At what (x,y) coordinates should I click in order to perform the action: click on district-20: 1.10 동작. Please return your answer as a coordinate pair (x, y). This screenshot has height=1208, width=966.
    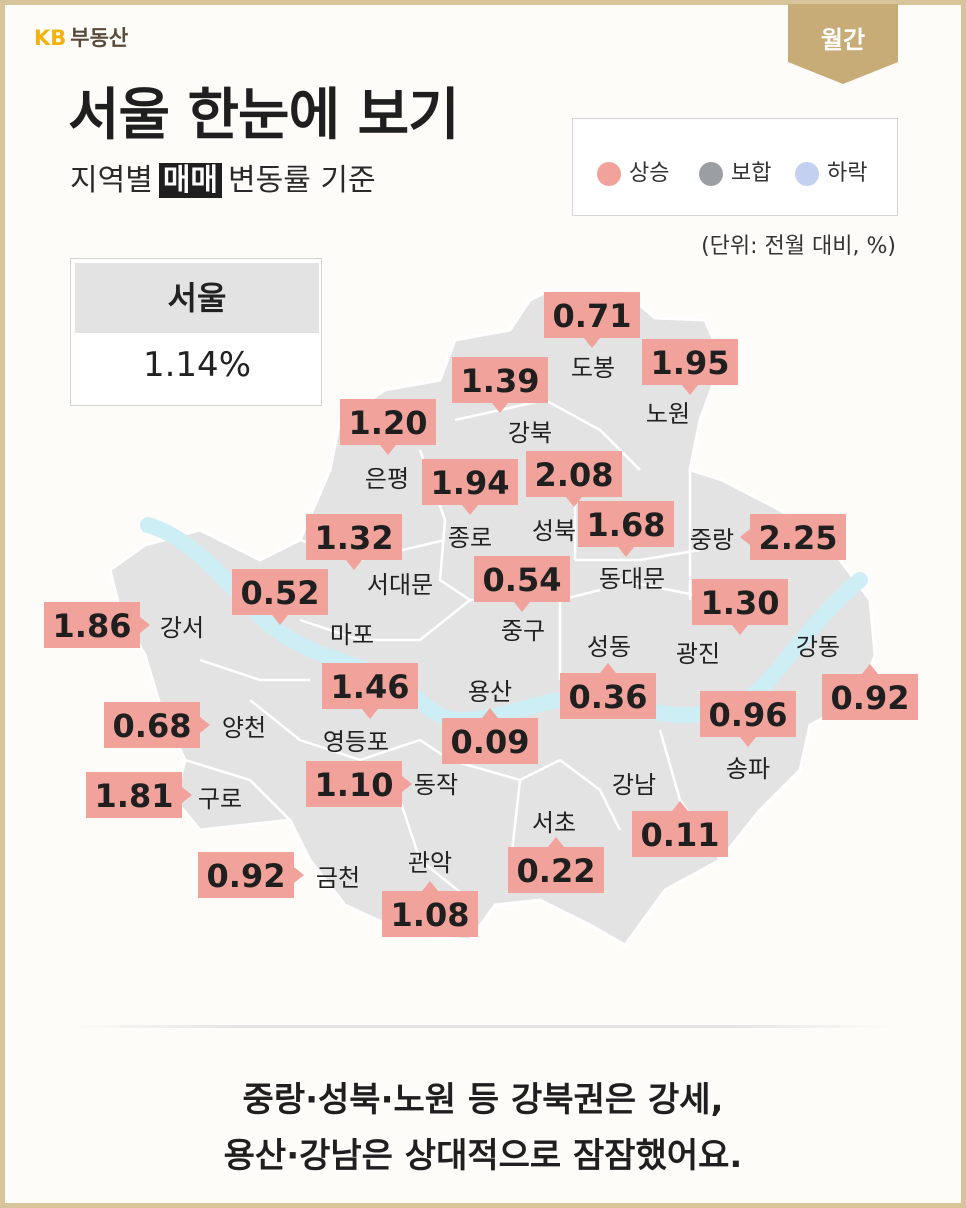
    Looking at the image, I should click on (382, 784).